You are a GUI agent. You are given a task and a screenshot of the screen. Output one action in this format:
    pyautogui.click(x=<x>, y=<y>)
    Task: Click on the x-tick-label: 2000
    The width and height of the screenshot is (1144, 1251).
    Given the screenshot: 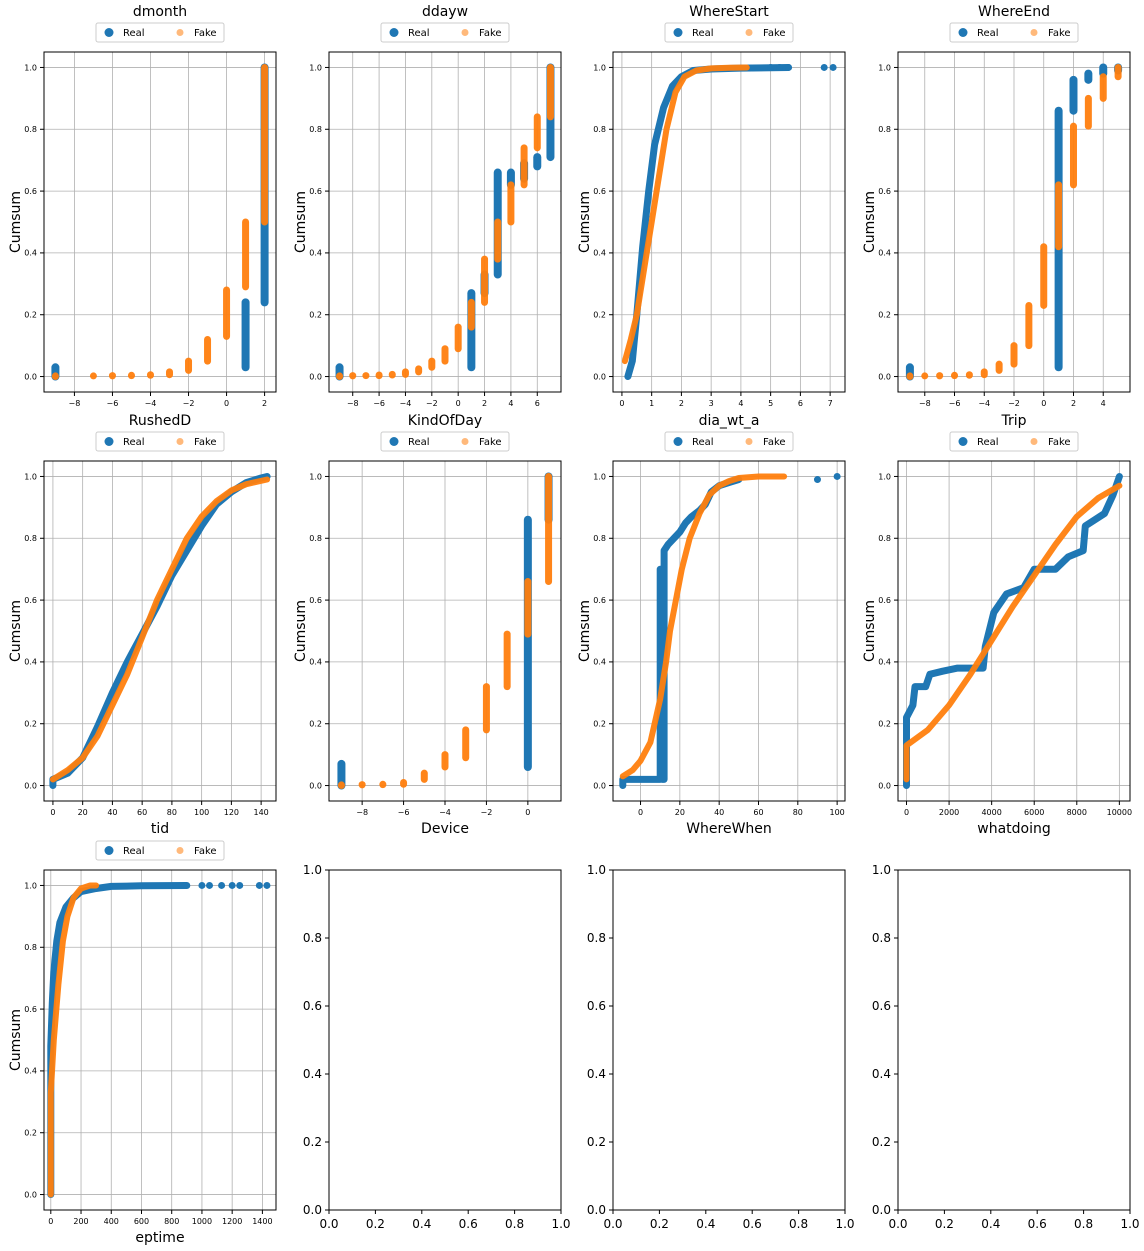 What is the action you would take?
    pyautogui.click(x=949, y=812)
    